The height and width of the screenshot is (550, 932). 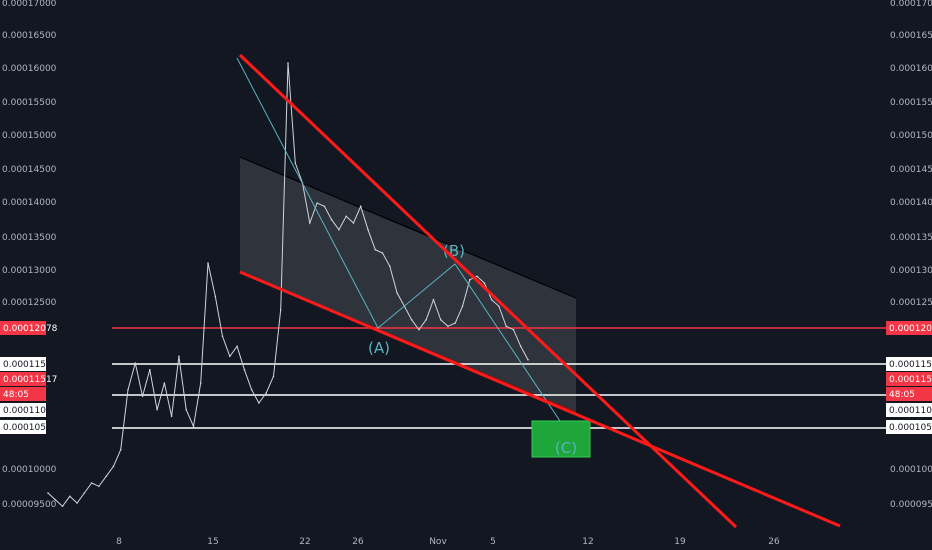 What do you see at coordinates (438, 542) in the screenshot?
I see `x-tick-label: Nov` at bounding box center [438, 542].